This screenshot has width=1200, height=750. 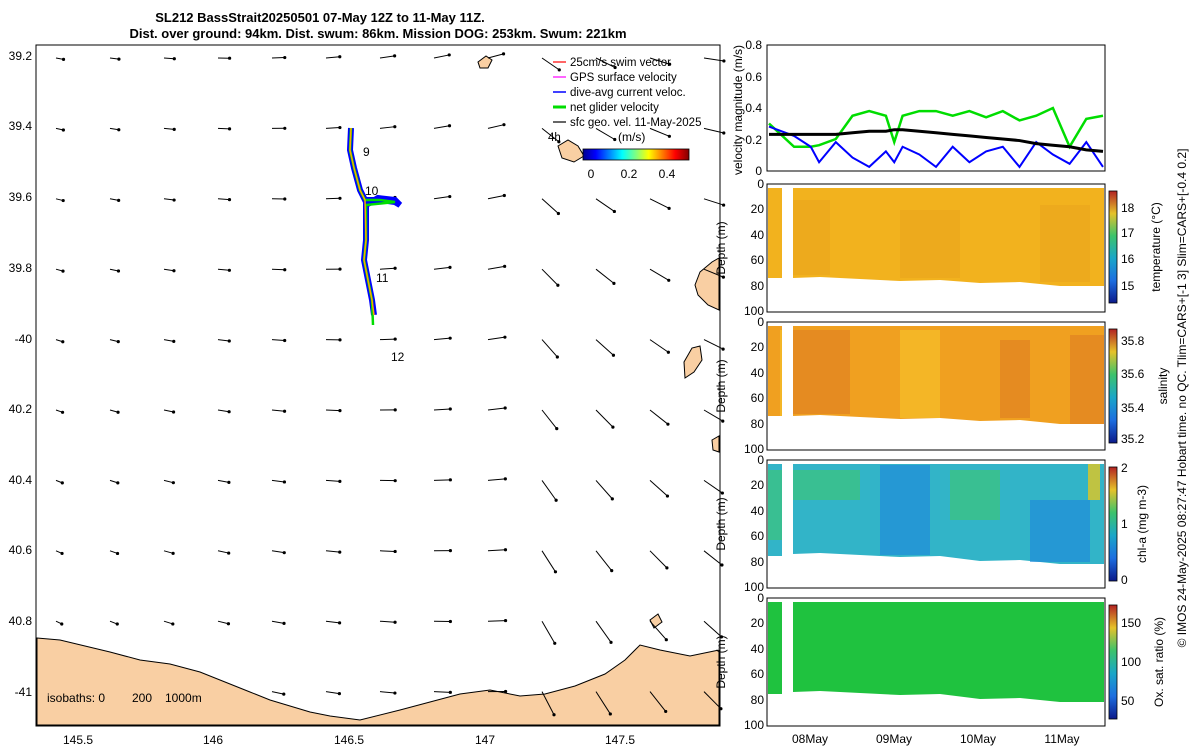 I want to click on ox-cbar-tick: 100, so click(x=1131, y=662).